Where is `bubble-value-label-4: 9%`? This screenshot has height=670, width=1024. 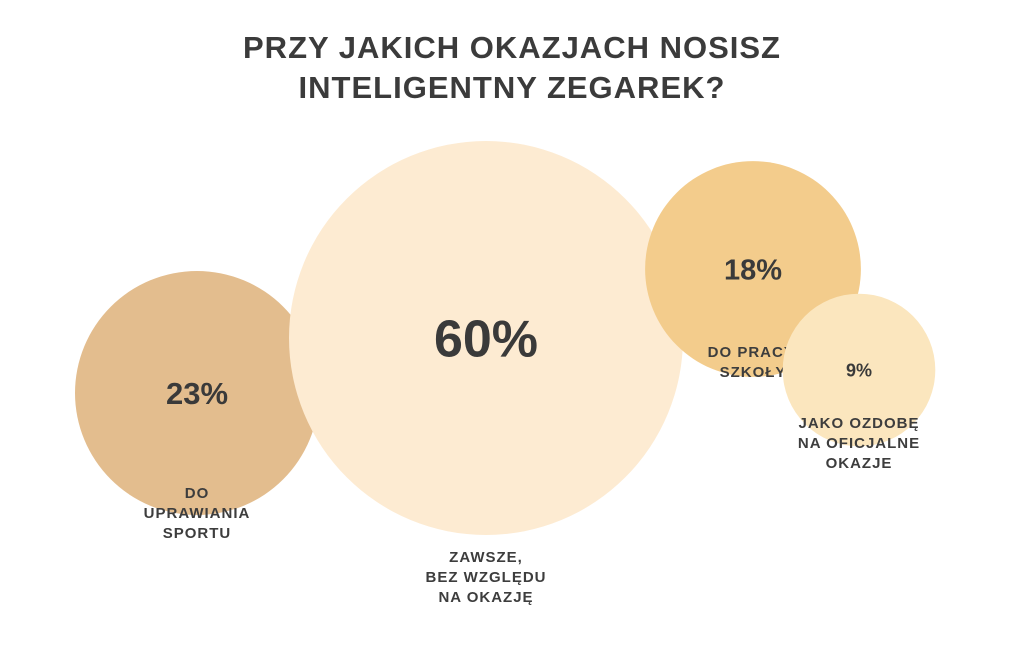
bubble-value-label-4: 9% is located at coordinates (859, 370).